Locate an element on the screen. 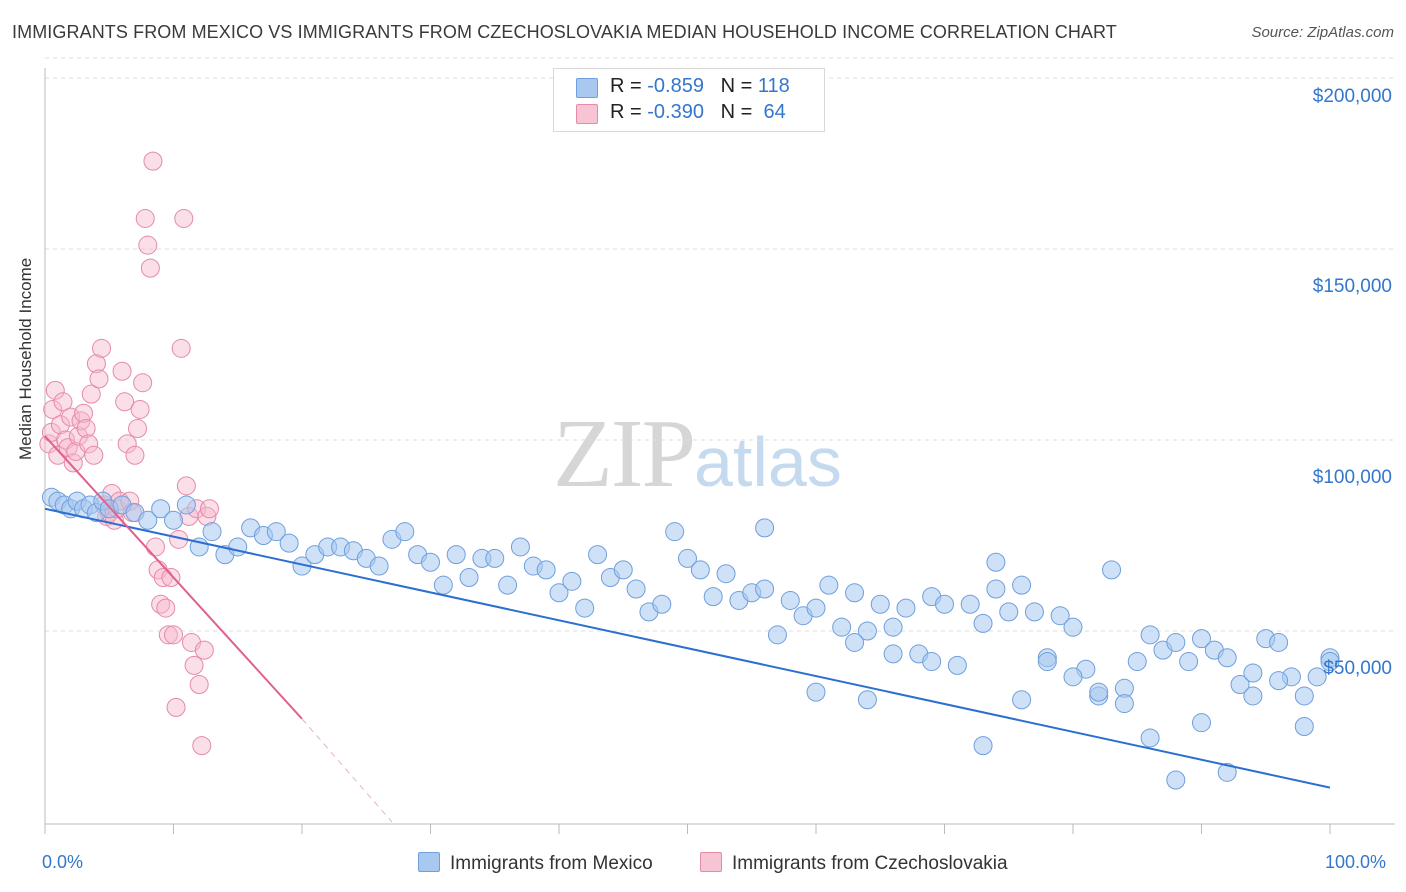  bottom-legend-label: Immigrants from Mexico is located at coordinates (551, 863).